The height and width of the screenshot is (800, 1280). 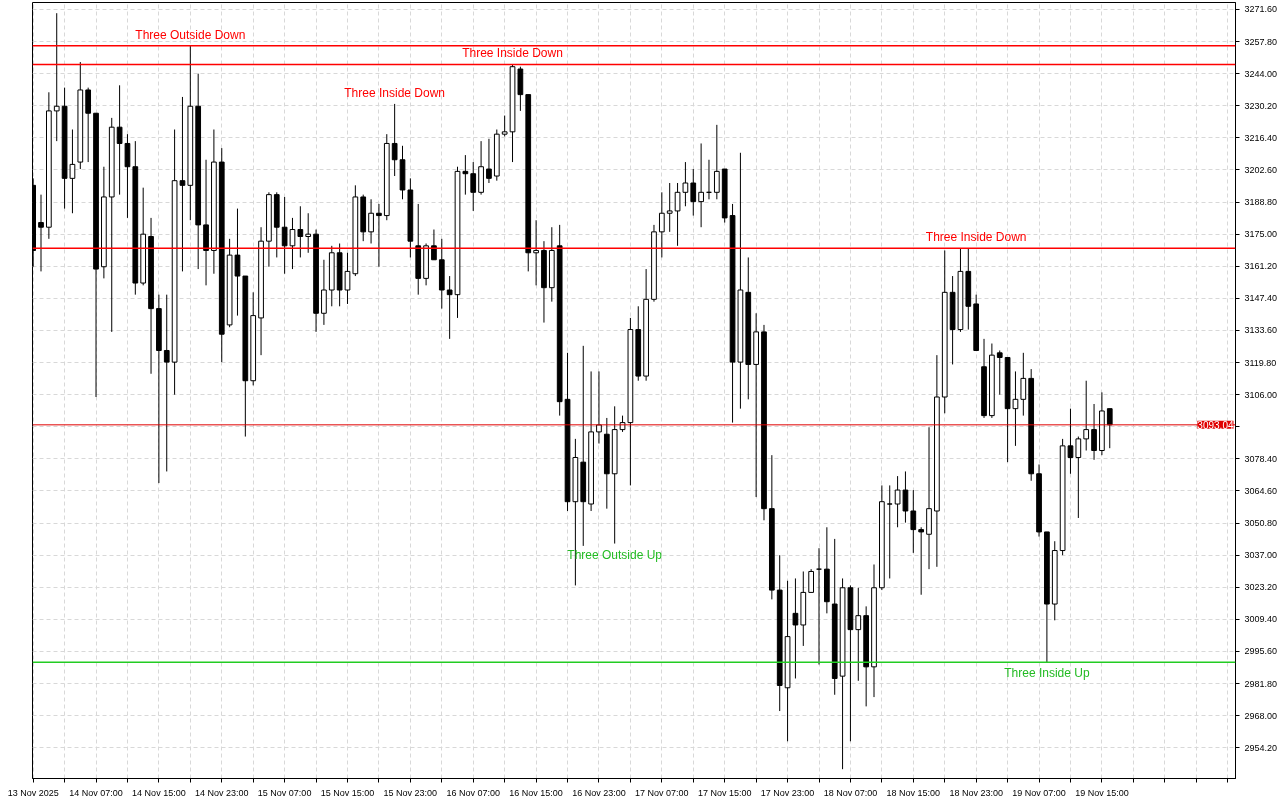 I want to click on y-tick-label: 3257.80, so click(x=1261, y=41).